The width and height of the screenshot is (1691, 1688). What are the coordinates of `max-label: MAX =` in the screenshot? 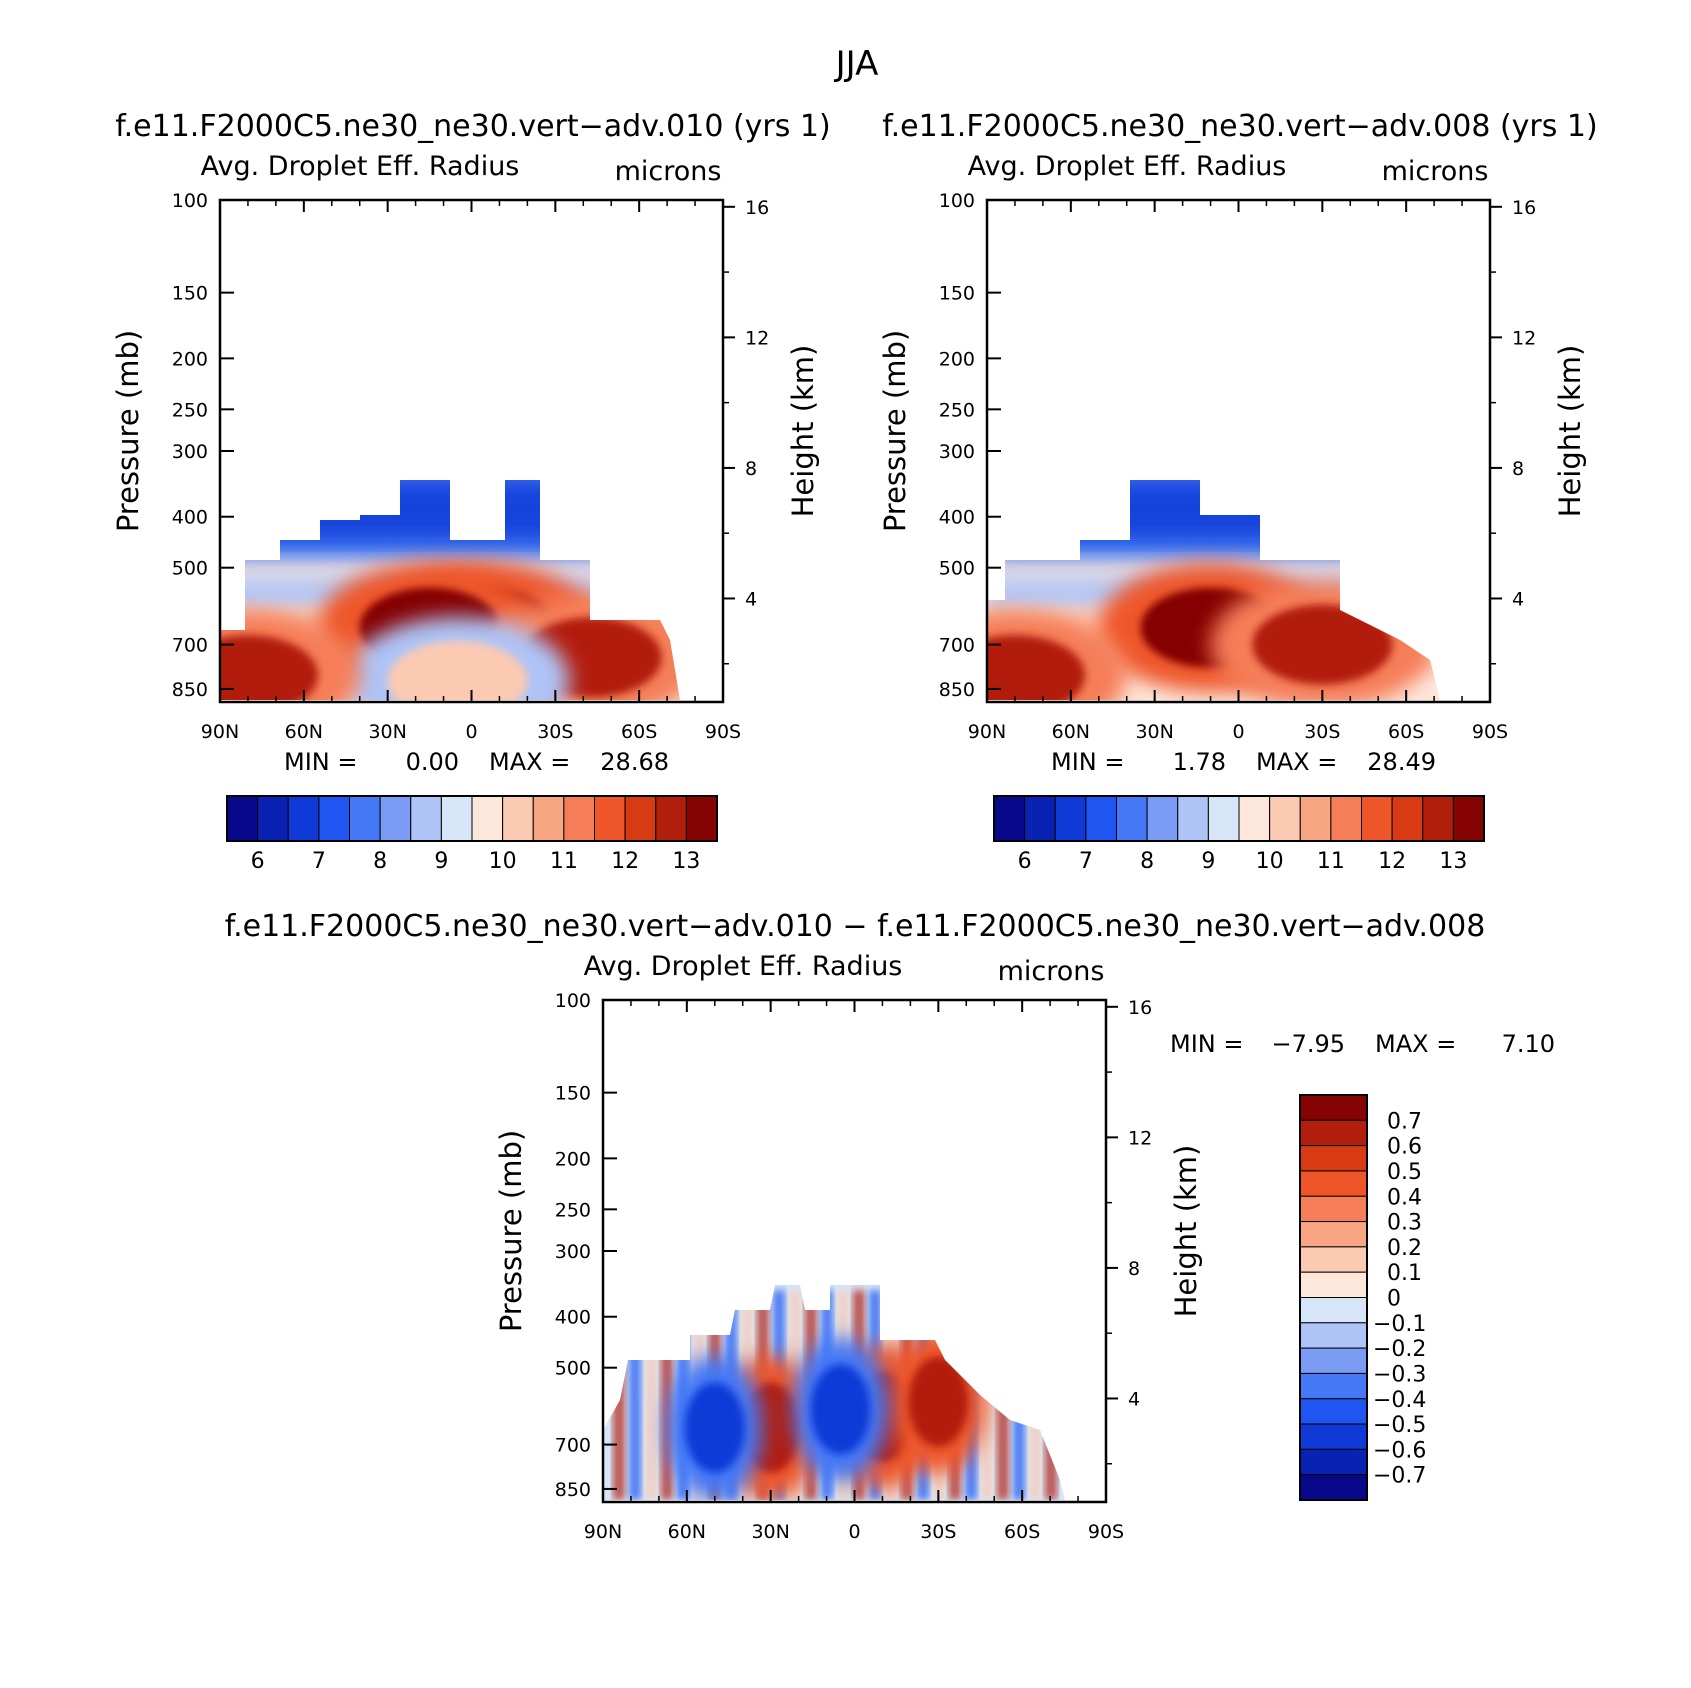 It's located at (1296, 762).